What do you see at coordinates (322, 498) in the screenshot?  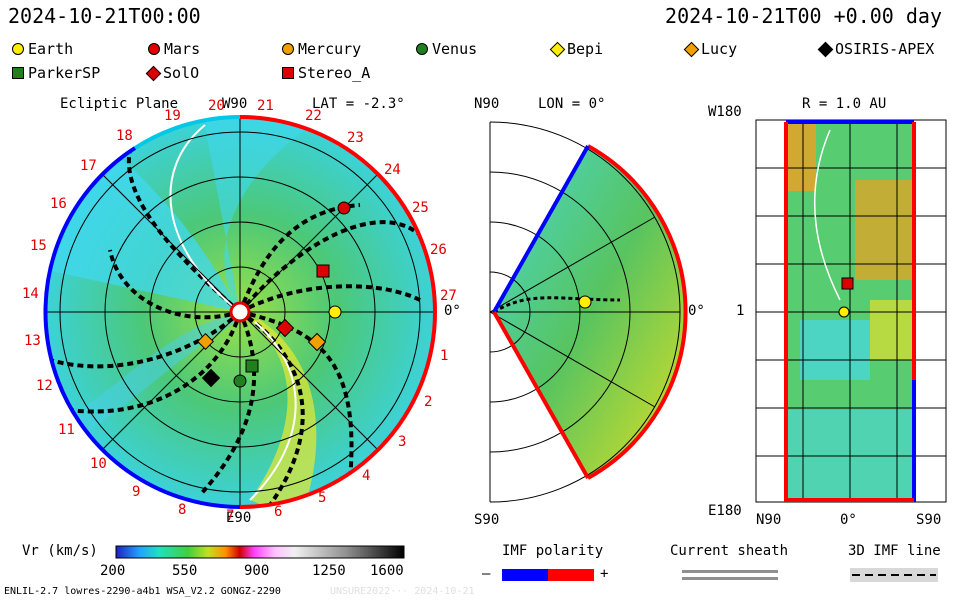 I see `sector-5: 5` at bounding box center [322, 498].